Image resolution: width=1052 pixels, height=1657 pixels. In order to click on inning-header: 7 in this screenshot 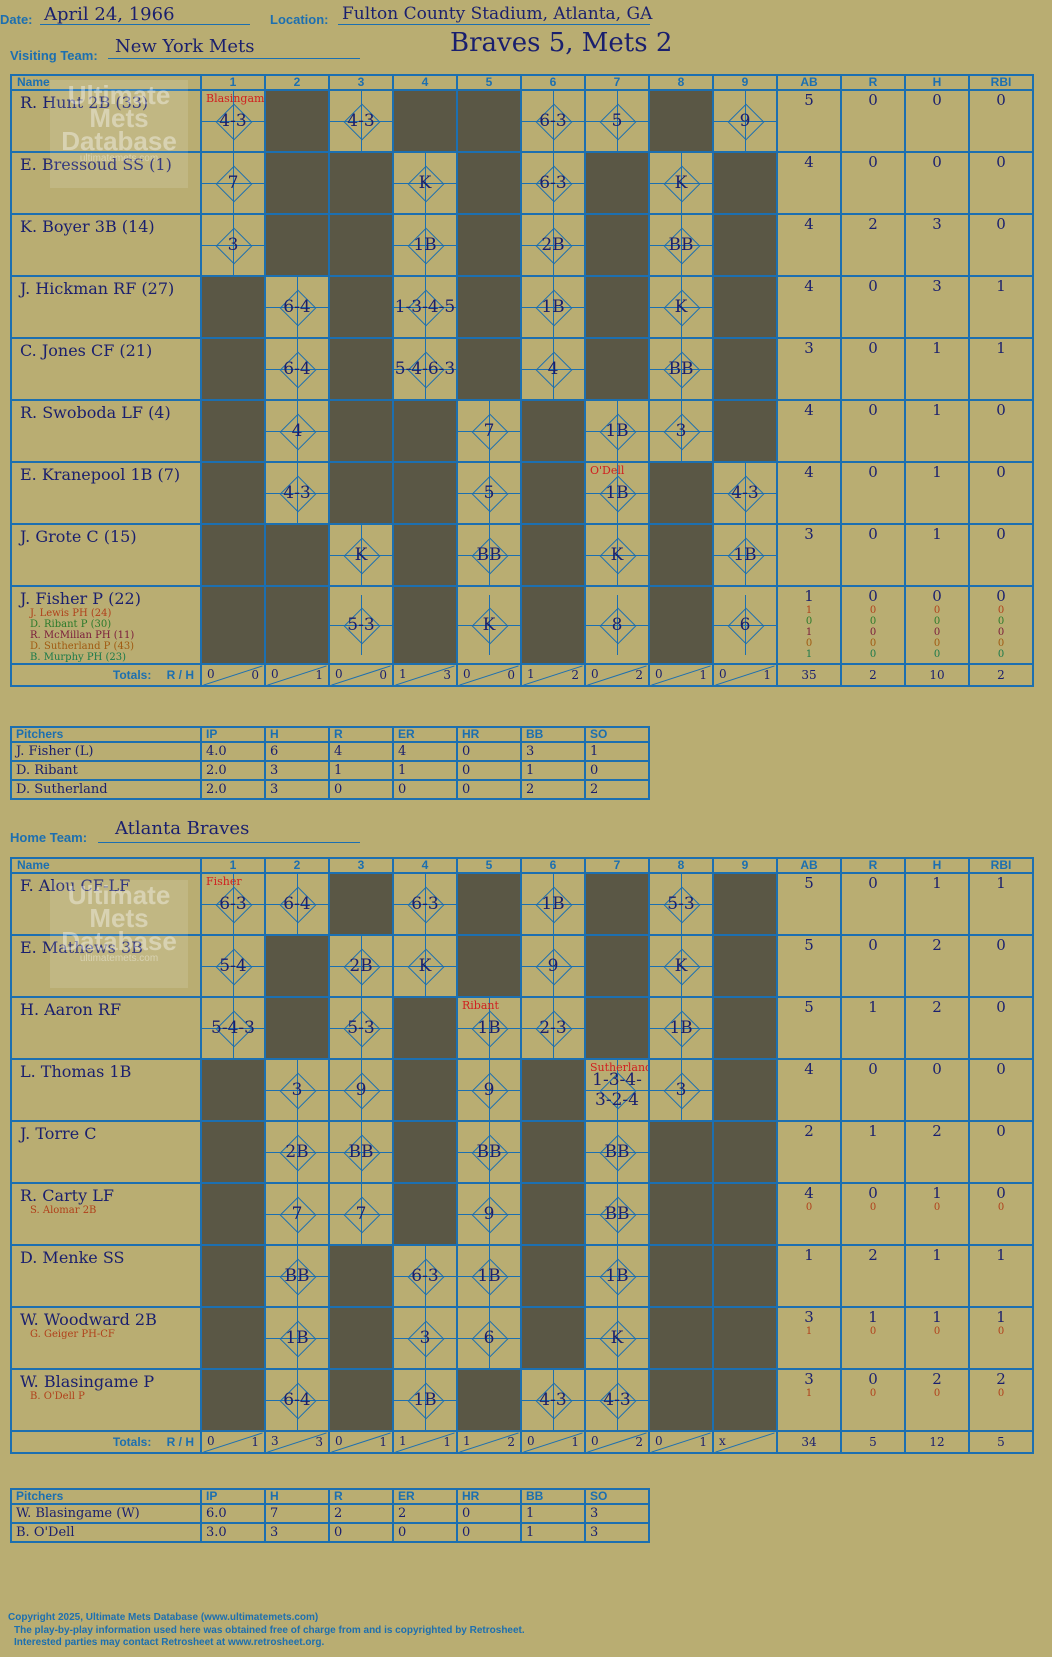, I will do `click(617, 82)`.